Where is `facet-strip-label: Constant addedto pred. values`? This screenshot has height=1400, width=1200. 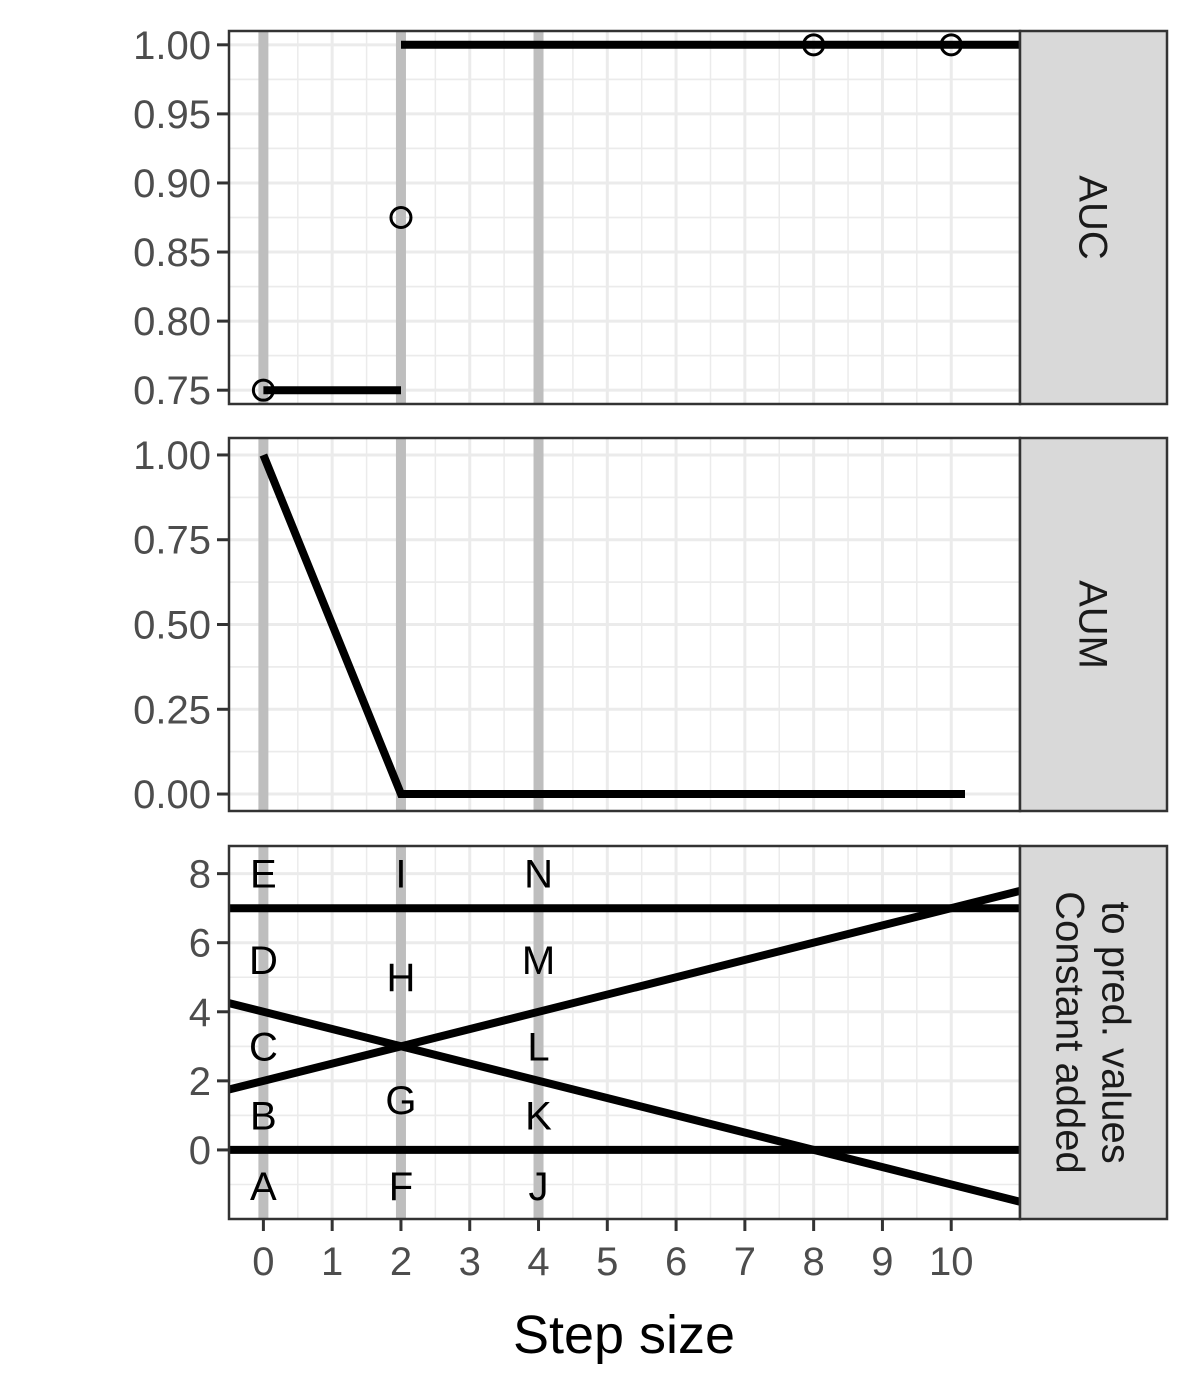
facet-strip-label: Constant addedto pred. values is located at coordinates (1093, 1032).